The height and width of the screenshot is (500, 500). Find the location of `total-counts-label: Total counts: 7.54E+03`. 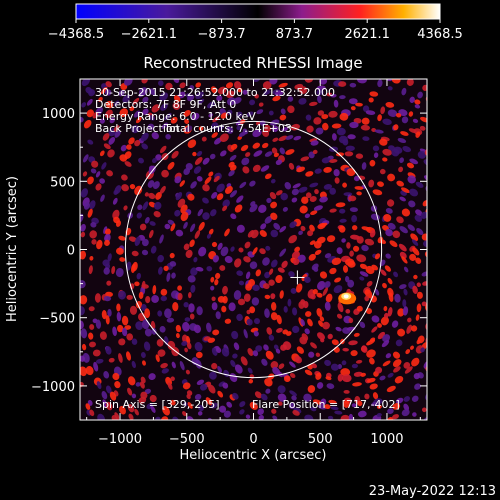

total-counts-label: Total counts: 7.54E+03 is located at coordinates (227, 128).